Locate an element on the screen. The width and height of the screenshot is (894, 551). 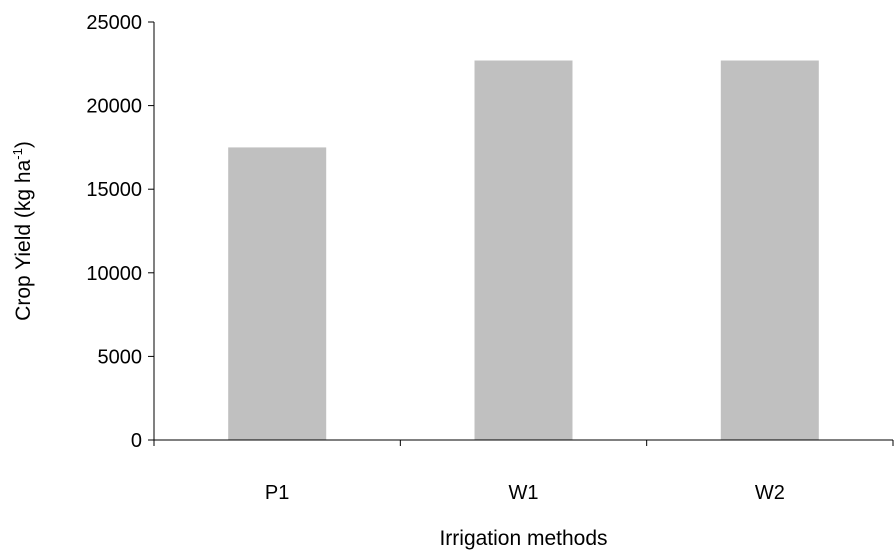
bar-p1 is located at coordinates (277, 293).